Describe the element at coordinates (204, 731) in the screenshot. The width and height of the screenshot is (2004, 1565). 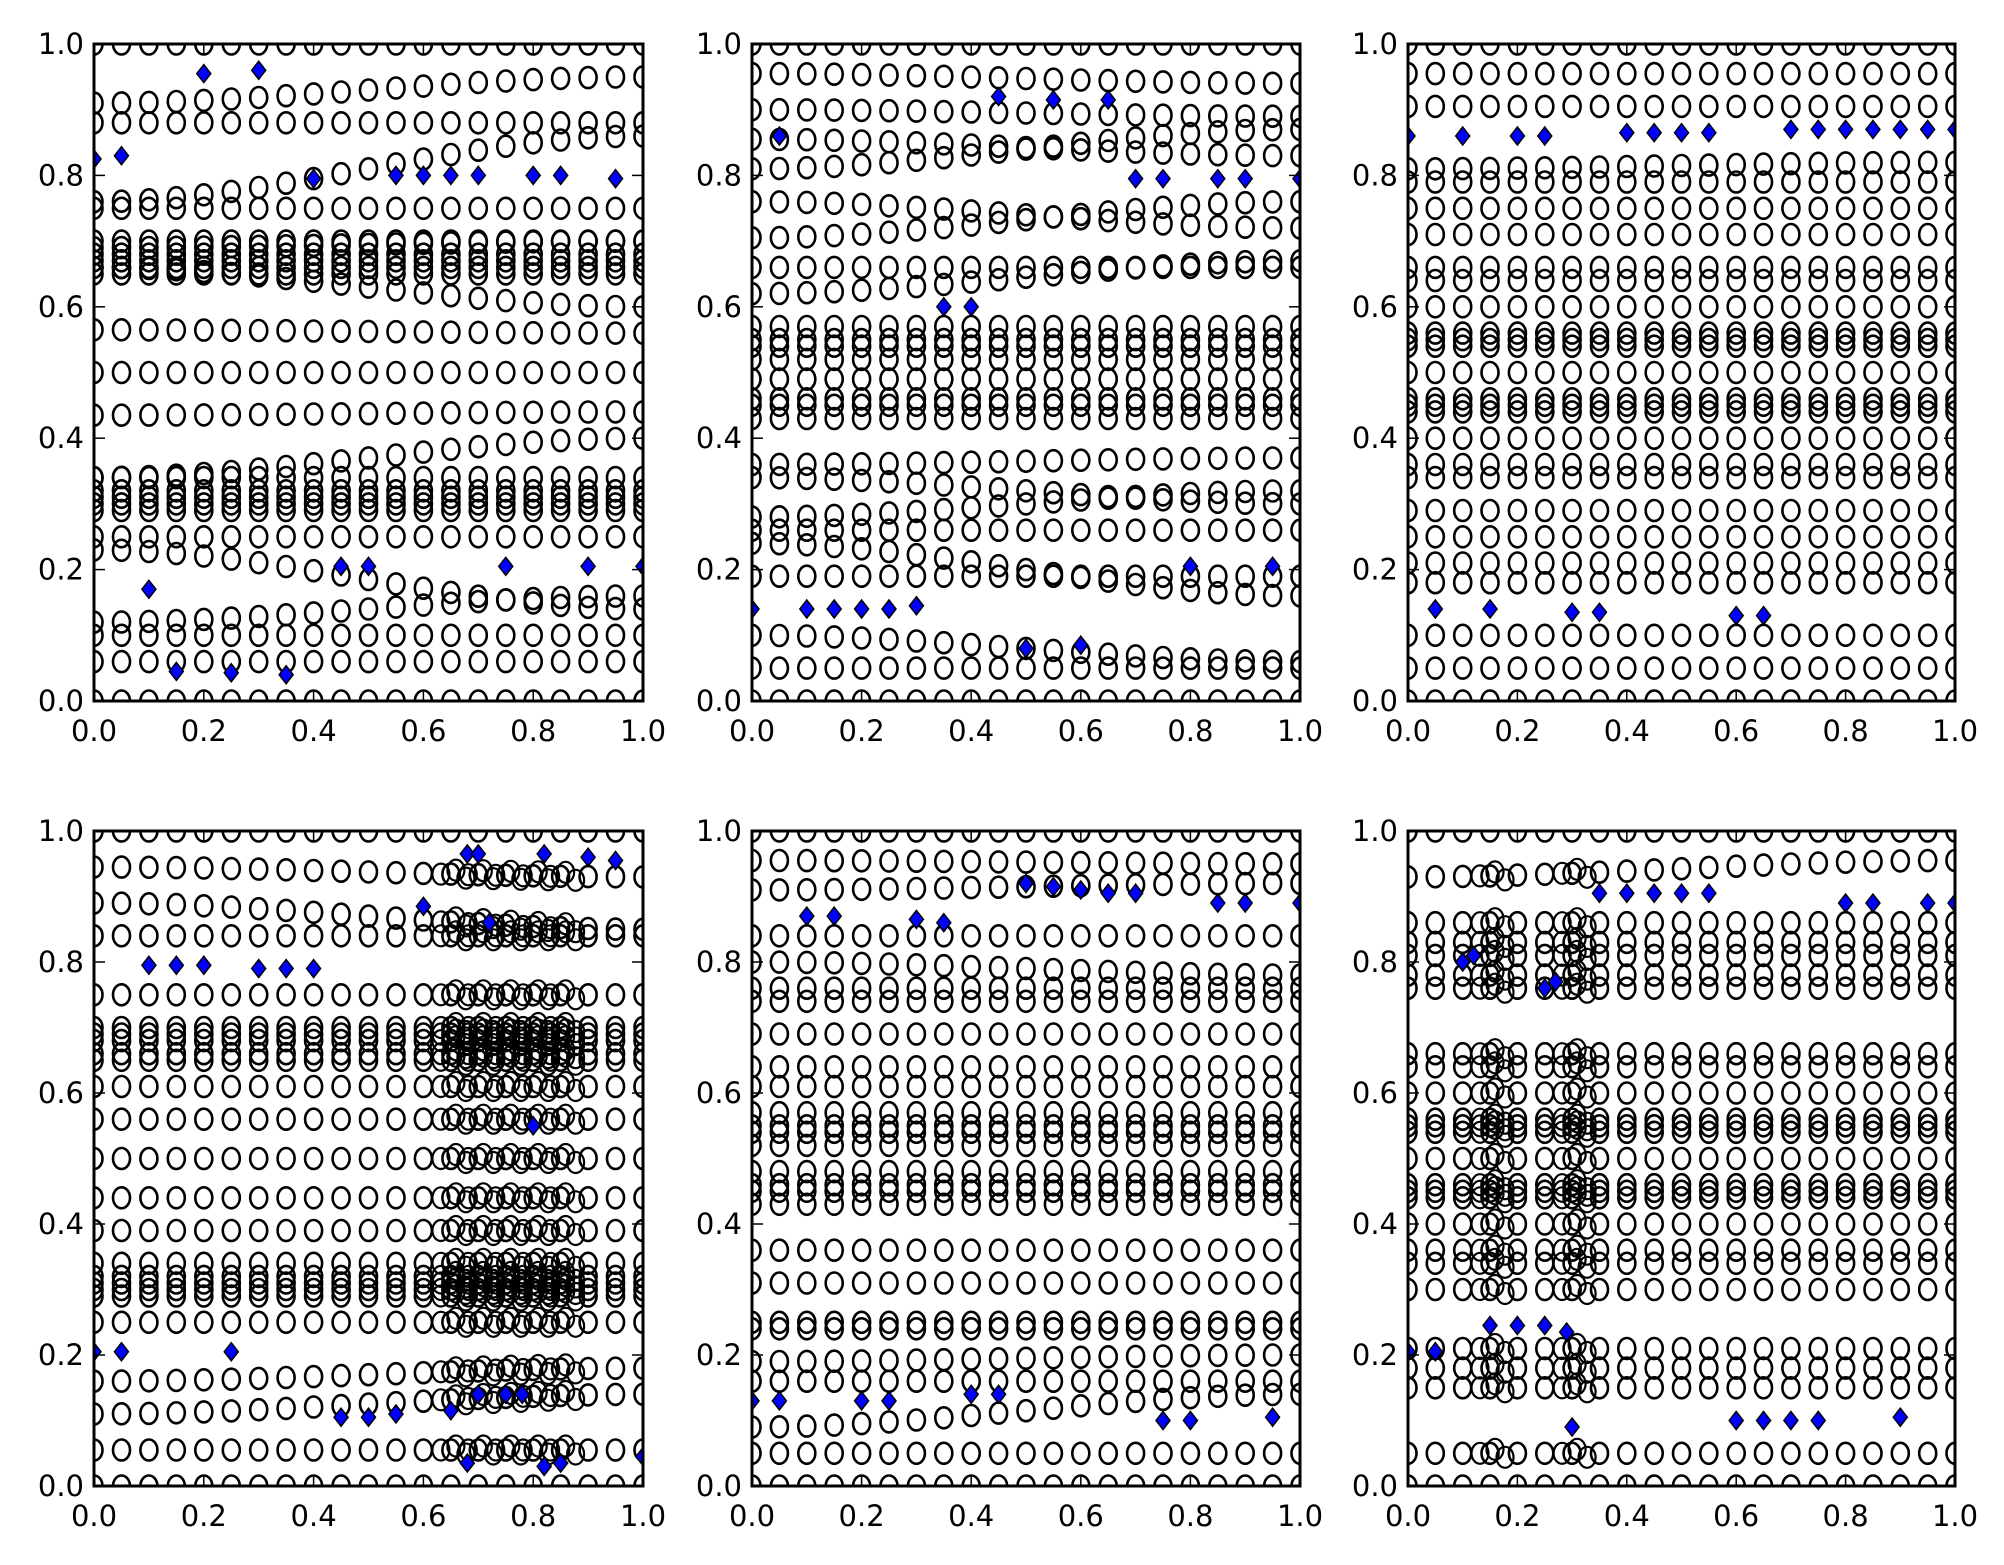
I see `x-tick-label: 0.2` at that location.